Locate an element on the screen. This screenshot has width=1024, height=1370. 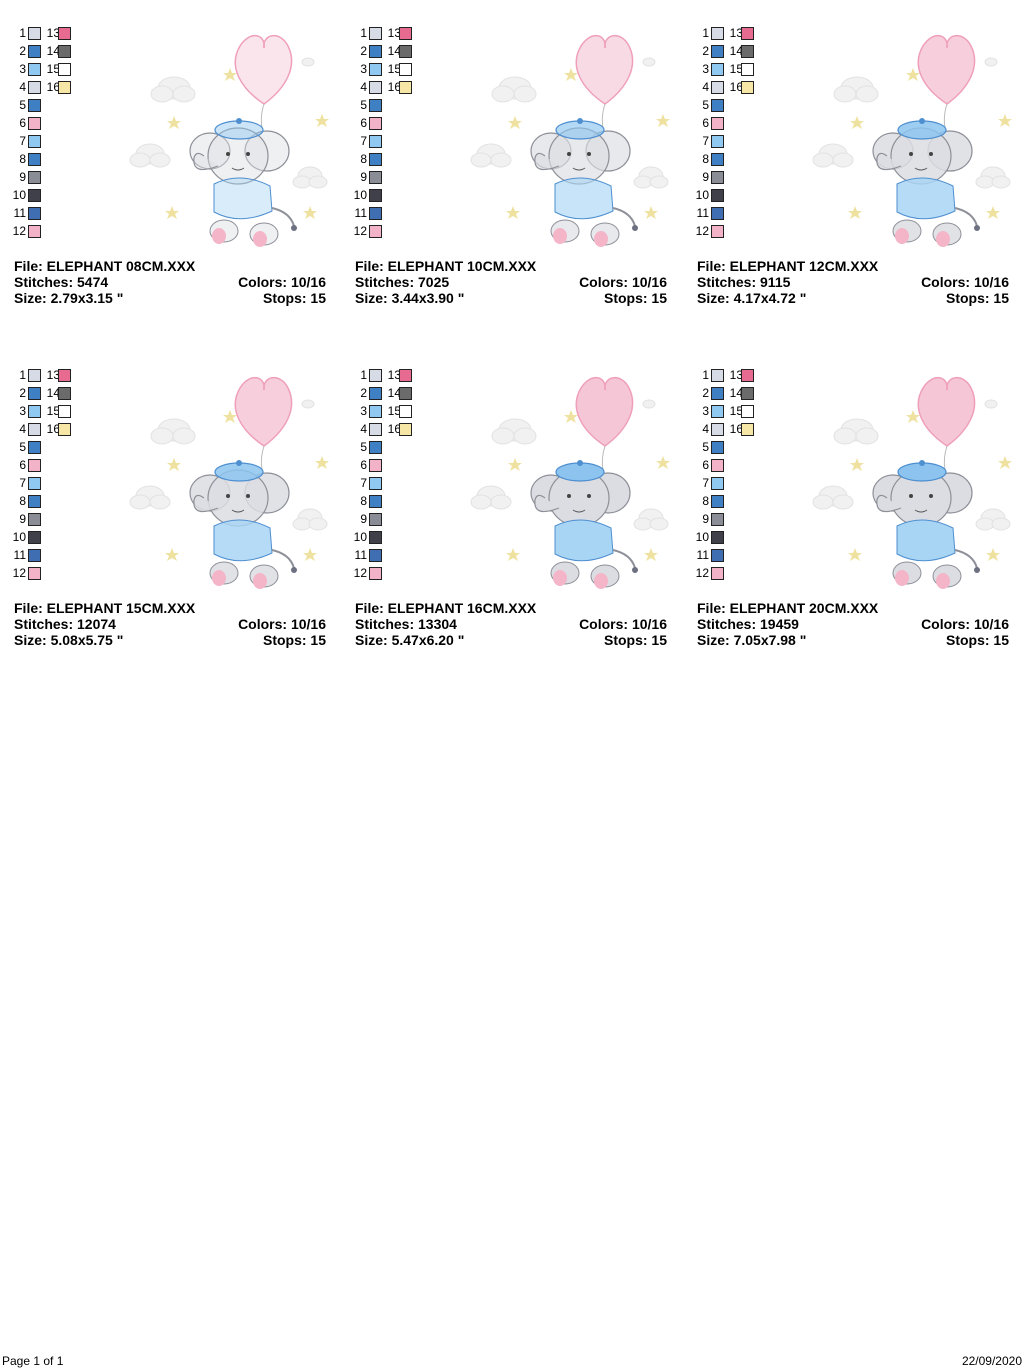
color-number: 4 is located at coordinates (705, 429).